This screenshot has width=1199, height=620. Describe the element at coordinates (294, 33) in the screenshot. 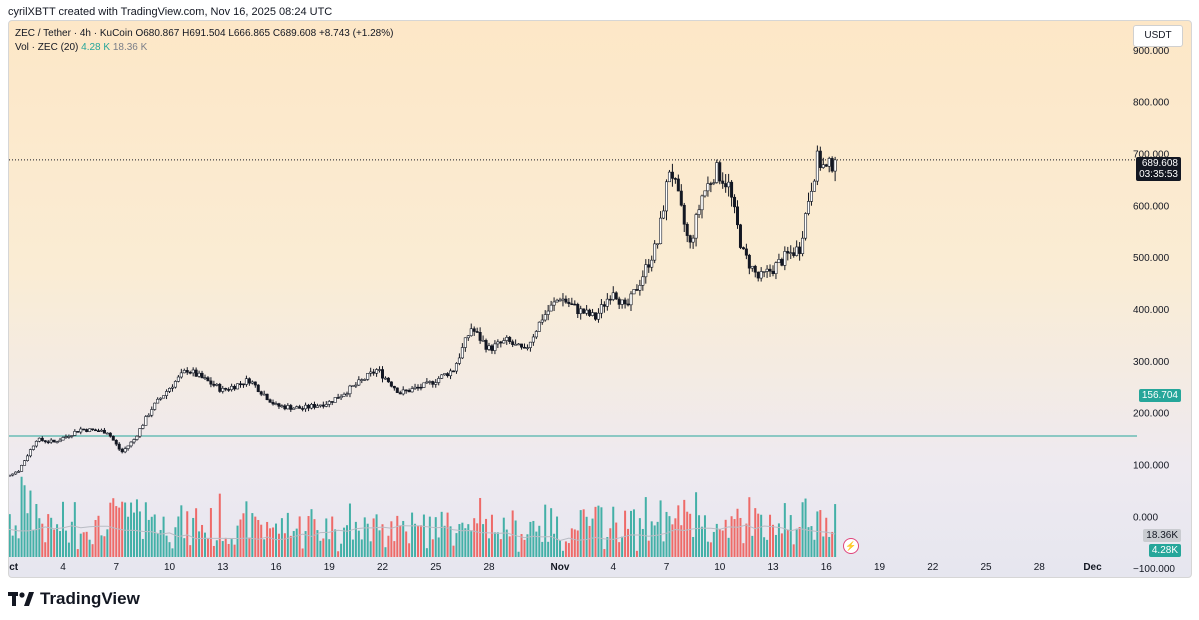

I see `legend-close: C689.608` at that location.